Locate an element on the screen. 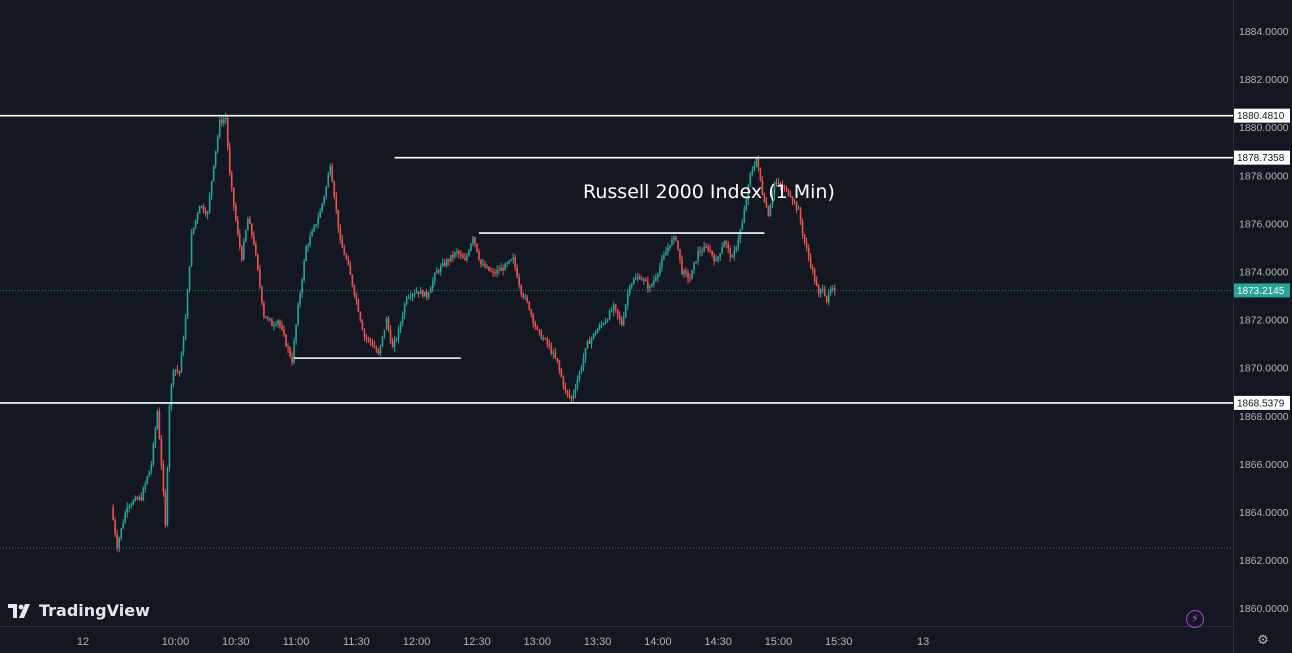 The width and height of the screenshot is (1292, 653). lightning-icon: ⚡ is located at coordinates (1195, 619).